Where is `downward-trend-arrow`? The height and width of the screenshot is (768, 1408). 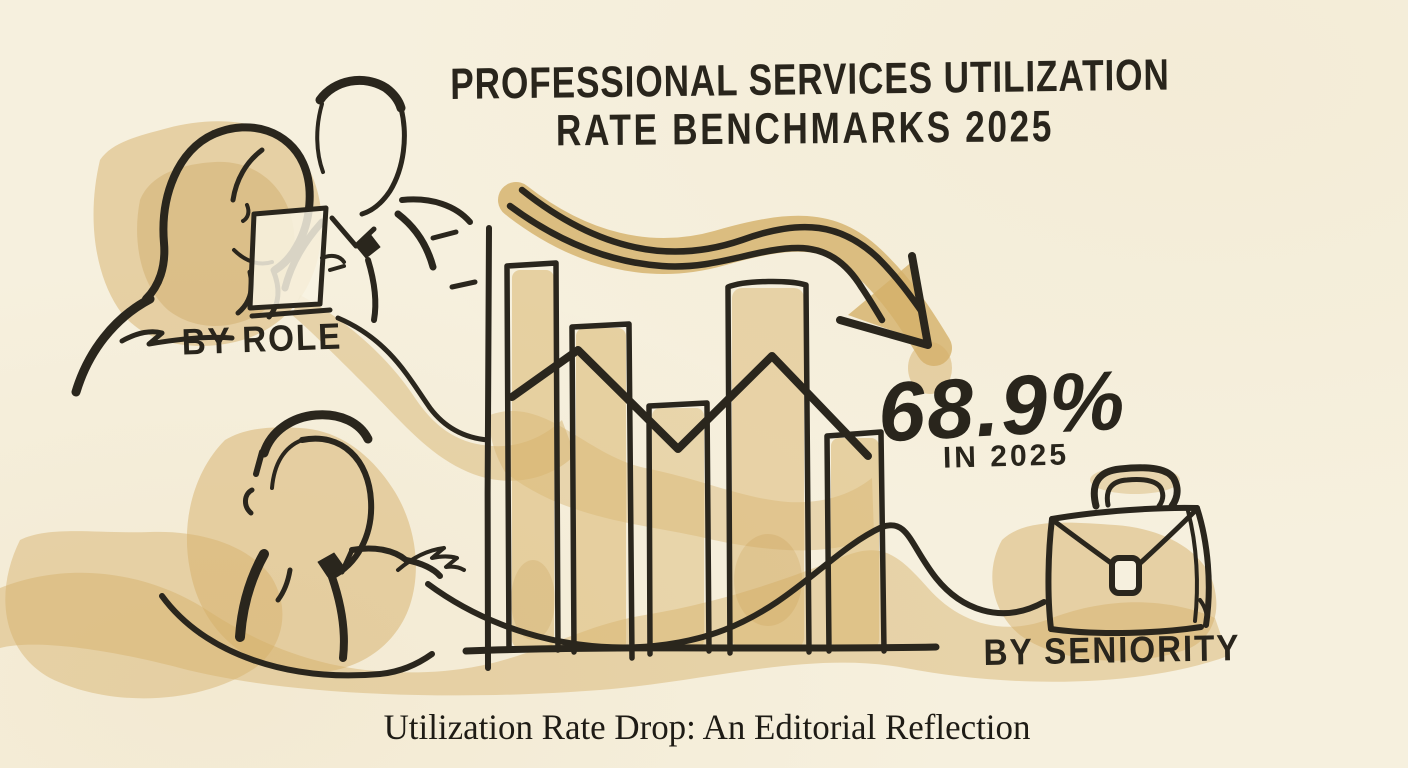
downward-trend-arrow is located at coordinates (719, 267).